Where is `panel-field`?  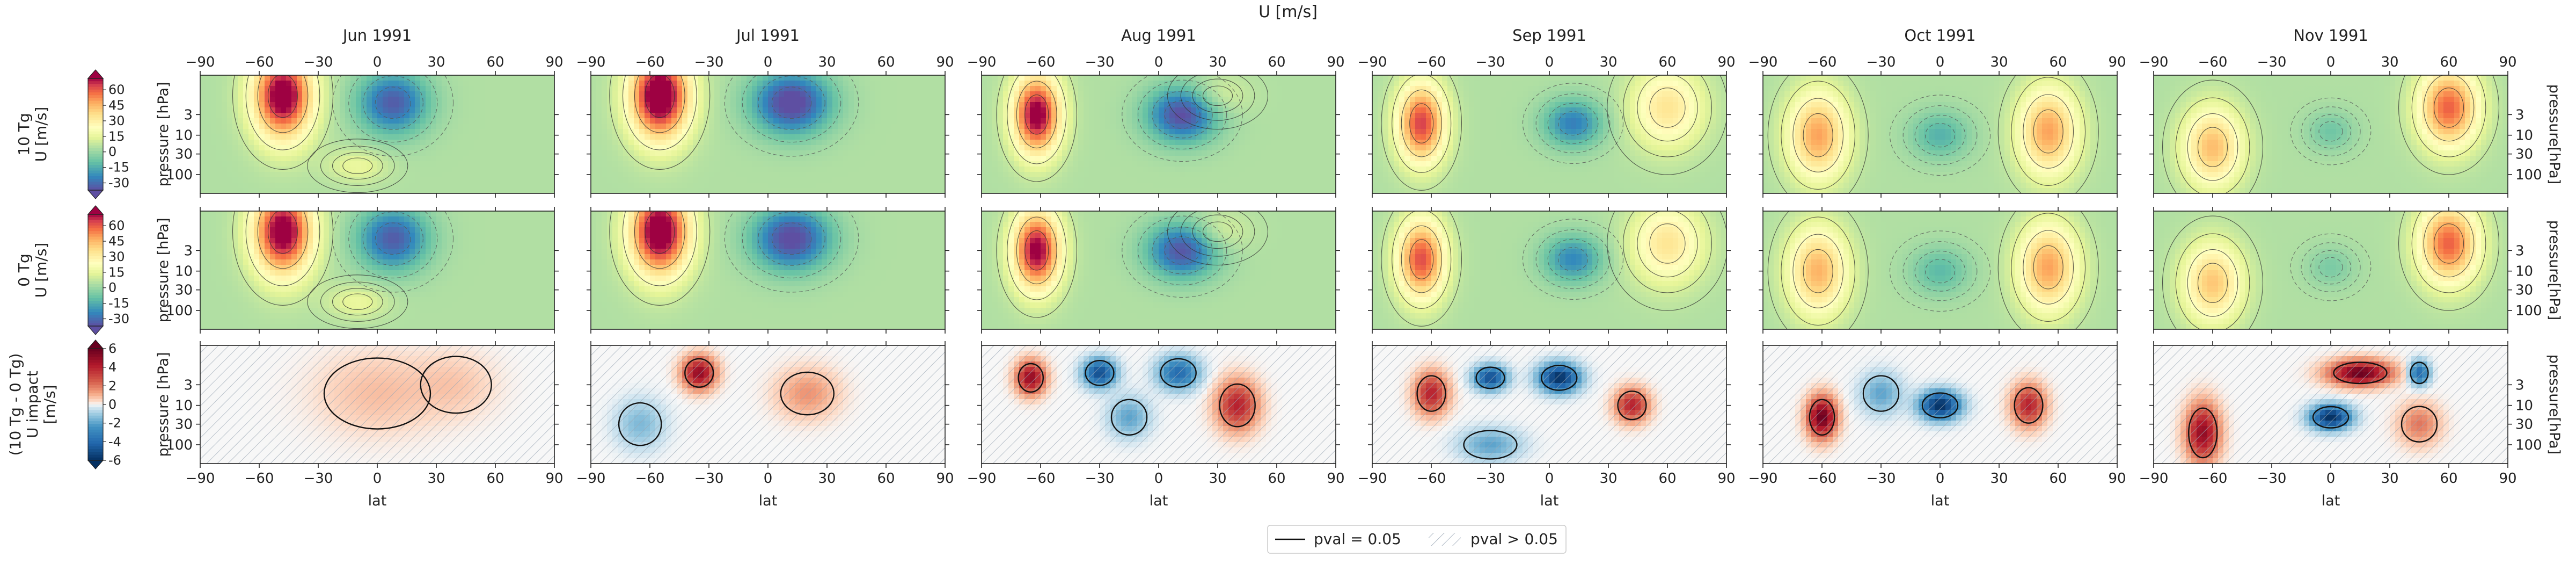
panel-field is located at coordinates (1549, 134).